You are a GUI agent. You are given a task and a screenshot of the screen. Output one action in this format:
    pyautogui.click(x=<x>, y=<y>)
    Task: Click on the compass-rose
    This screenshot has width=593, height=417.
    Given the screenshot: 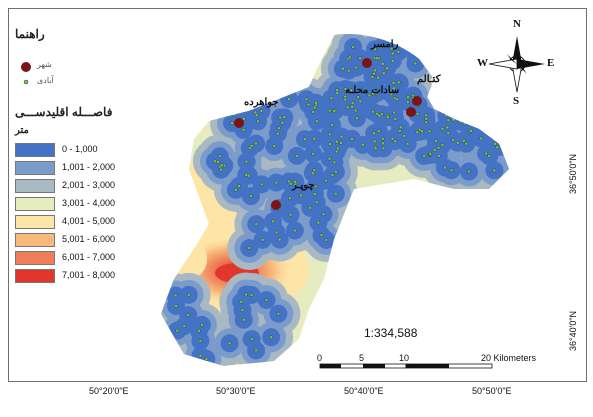 What is the action you would take?
    pyautogui.click(x=516, y=64)
    